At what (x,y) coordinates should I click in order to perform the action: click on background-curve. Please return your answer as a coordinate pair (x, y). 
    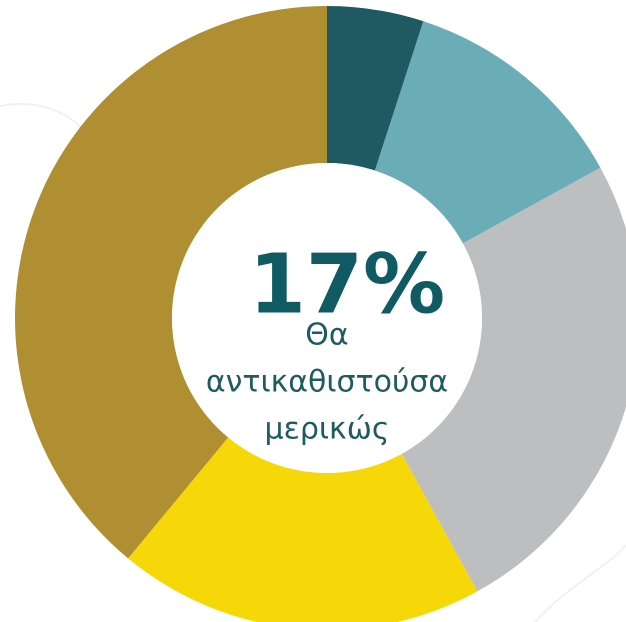
    Looking at the image, I should click on (579, 582).